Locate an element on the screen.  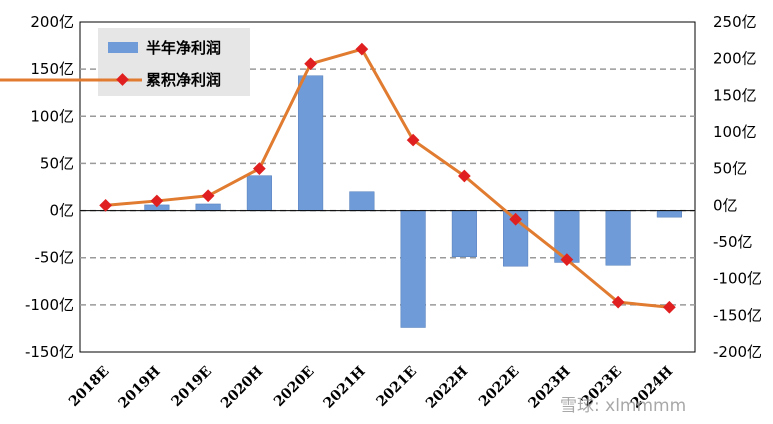
x-tick-label: 2020E is located at coordinates (294, 387).